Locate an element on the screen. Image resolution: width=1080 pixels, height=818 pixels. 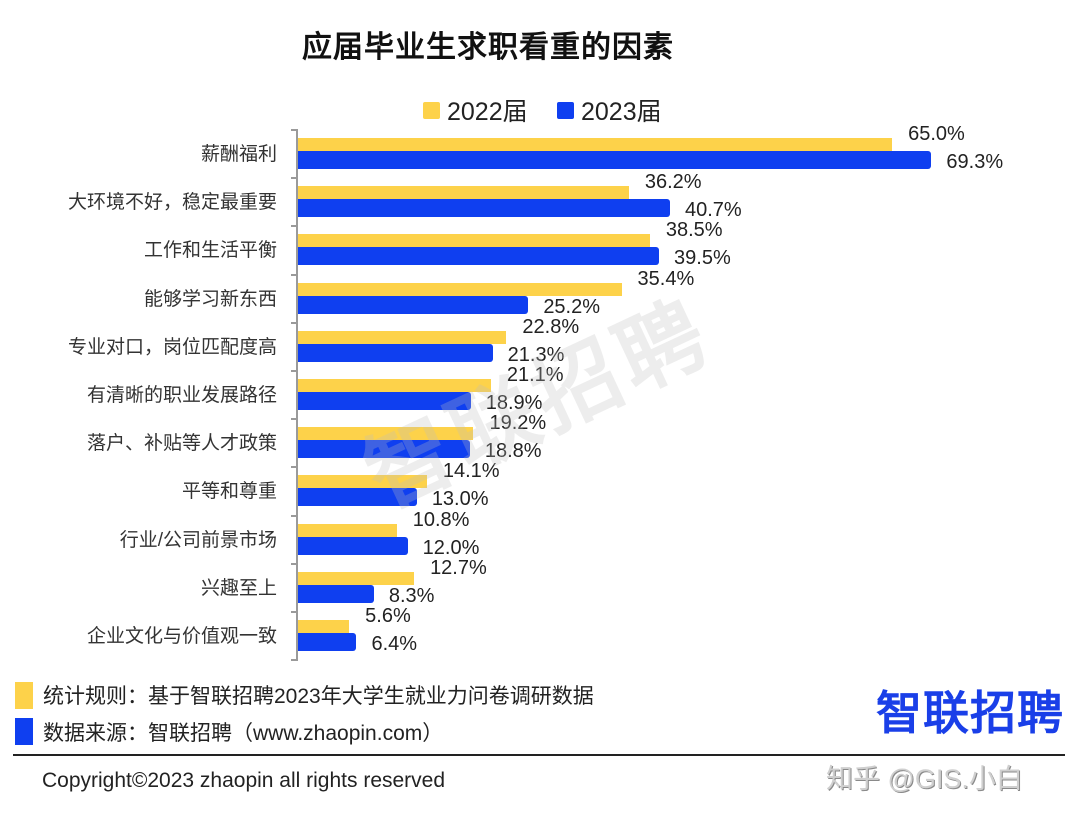
value-label-2022: 14.1% is located at coordinates (471, 471).